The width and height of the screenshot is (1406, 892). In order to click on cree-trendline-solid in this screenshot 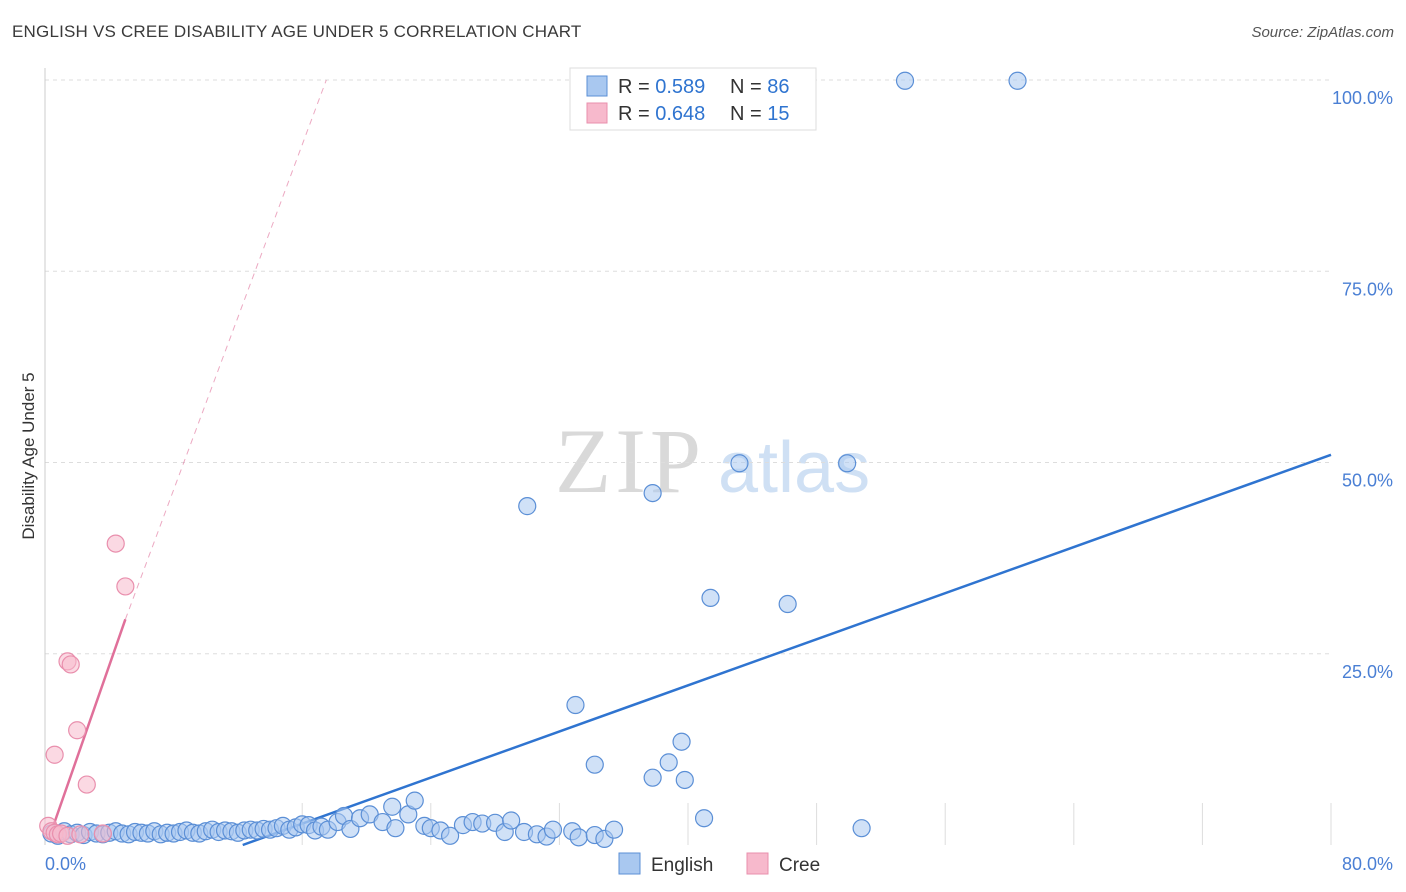, I will do `click(88, 725)`.